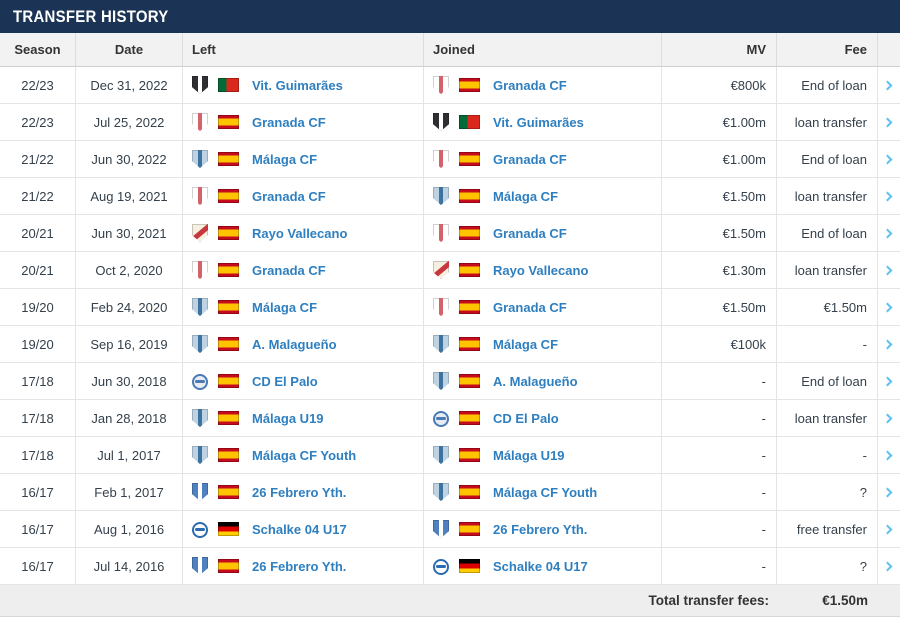  What do you see at coordinates (719, 122) in the screenshot?
I see `market-value-cell: €1.00m` at bounding box center [719, 122].